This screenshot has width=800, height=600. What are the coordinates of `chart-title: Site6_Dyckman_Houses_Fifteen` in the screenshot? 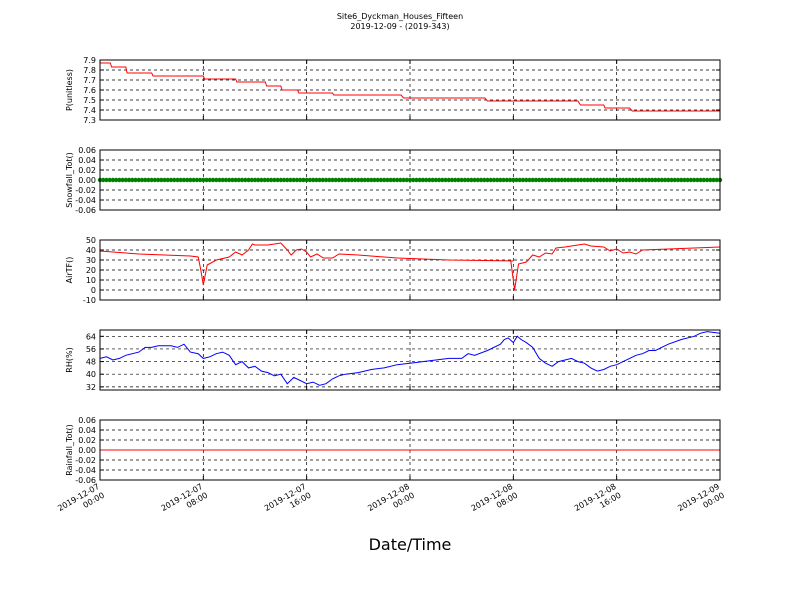 It's located at (400, 16).